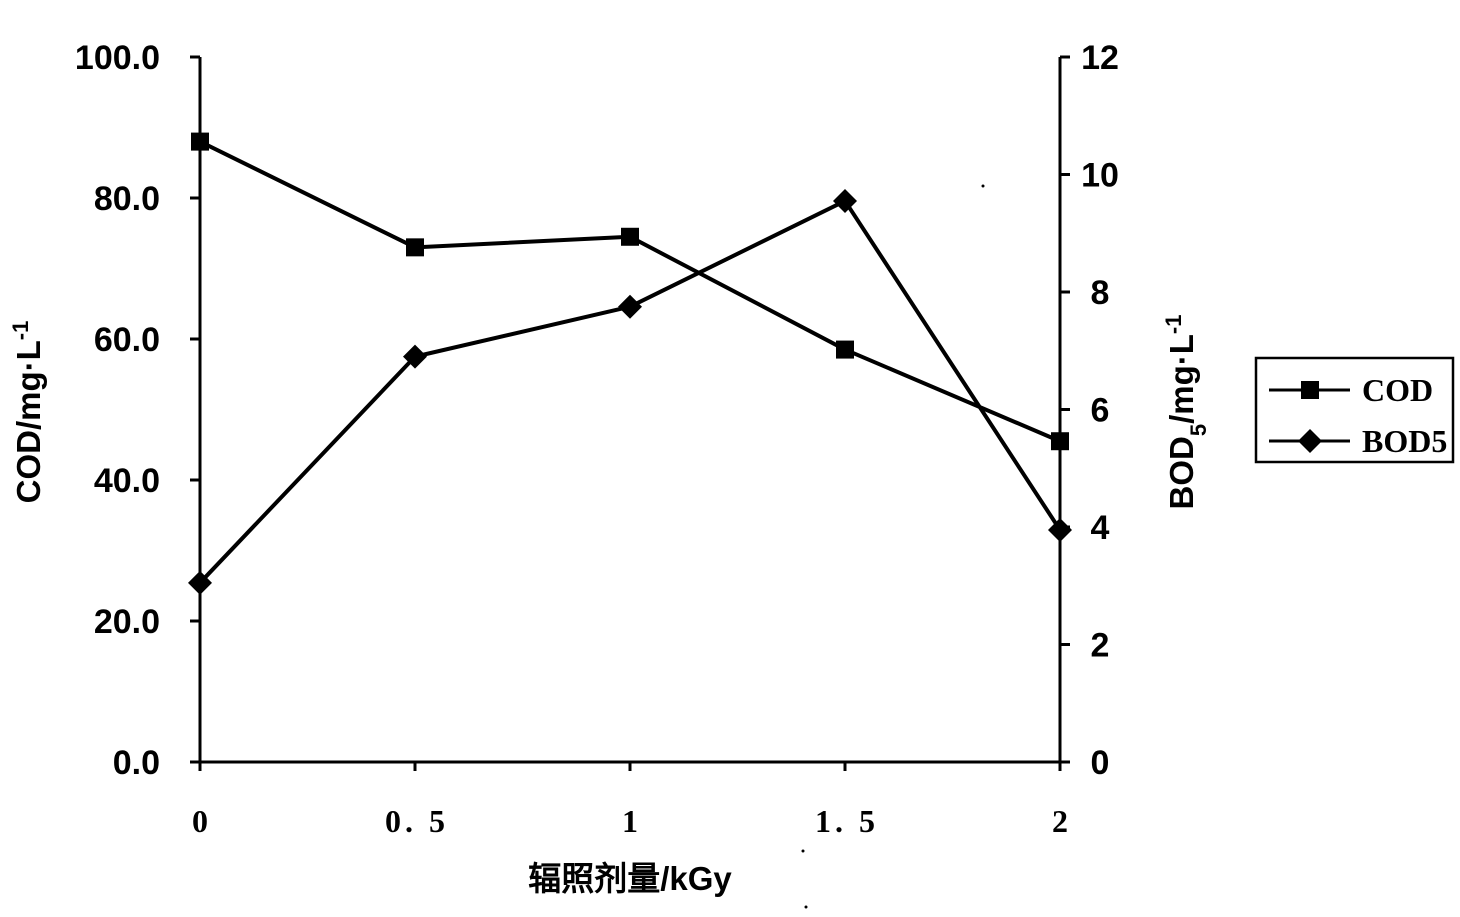  What do you see at coordinates (127, 481) in the screenshot?
I see `y-left-tick-label: 40.0` at bounding box center [127, 481].